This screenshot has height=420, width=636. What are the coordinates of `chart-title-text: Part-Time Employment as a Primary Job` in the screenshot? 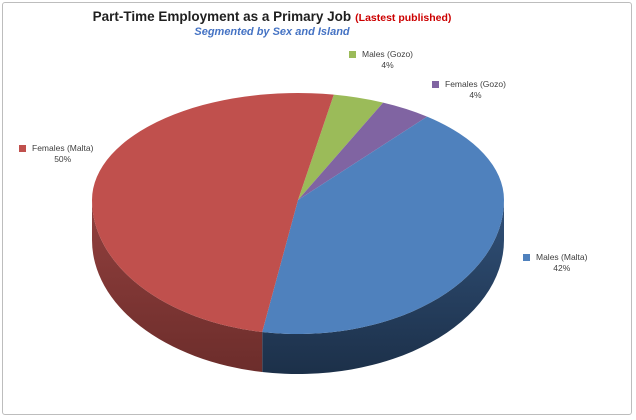 It's located at (222, 16).